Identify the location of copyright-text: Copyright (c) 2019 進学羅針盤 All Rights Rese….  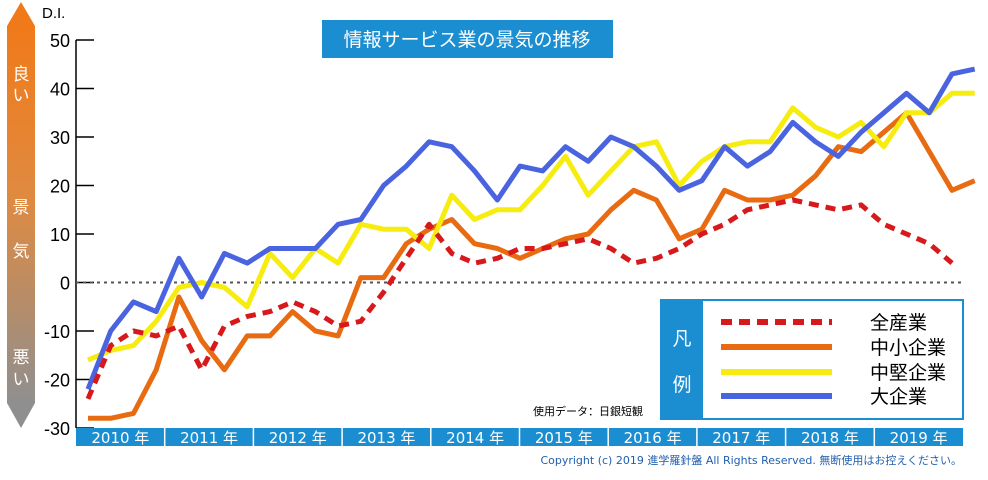
(751, 460).